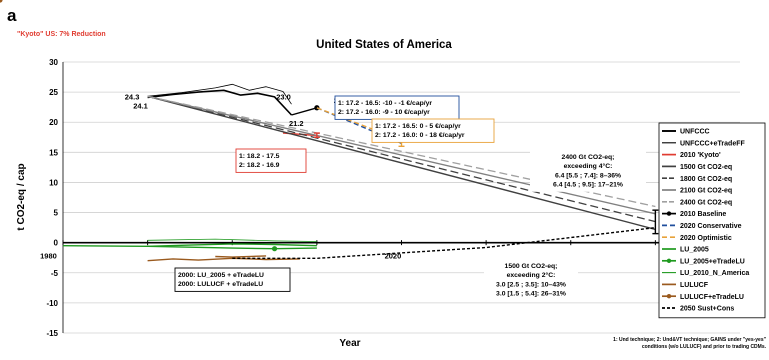 The image size is (769, 360). What do you see at coordinates (52, 333) in the screenshot?
I see `y-tick-label: -15` at bounding box center [52, 333].